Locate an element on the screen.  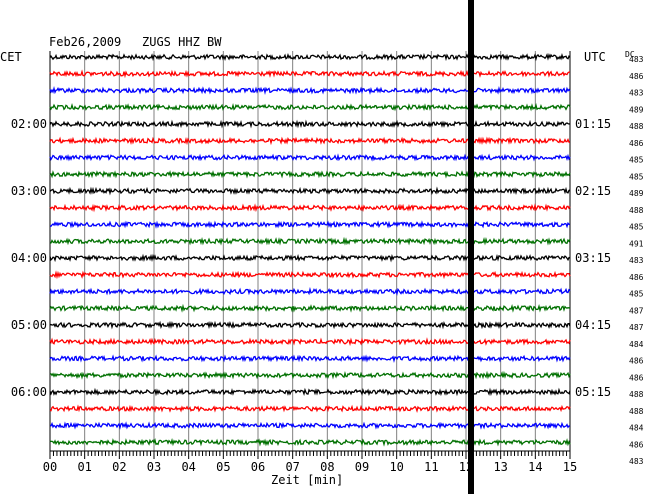
x-tick-label: 01 is located at coordinates (84, 467).